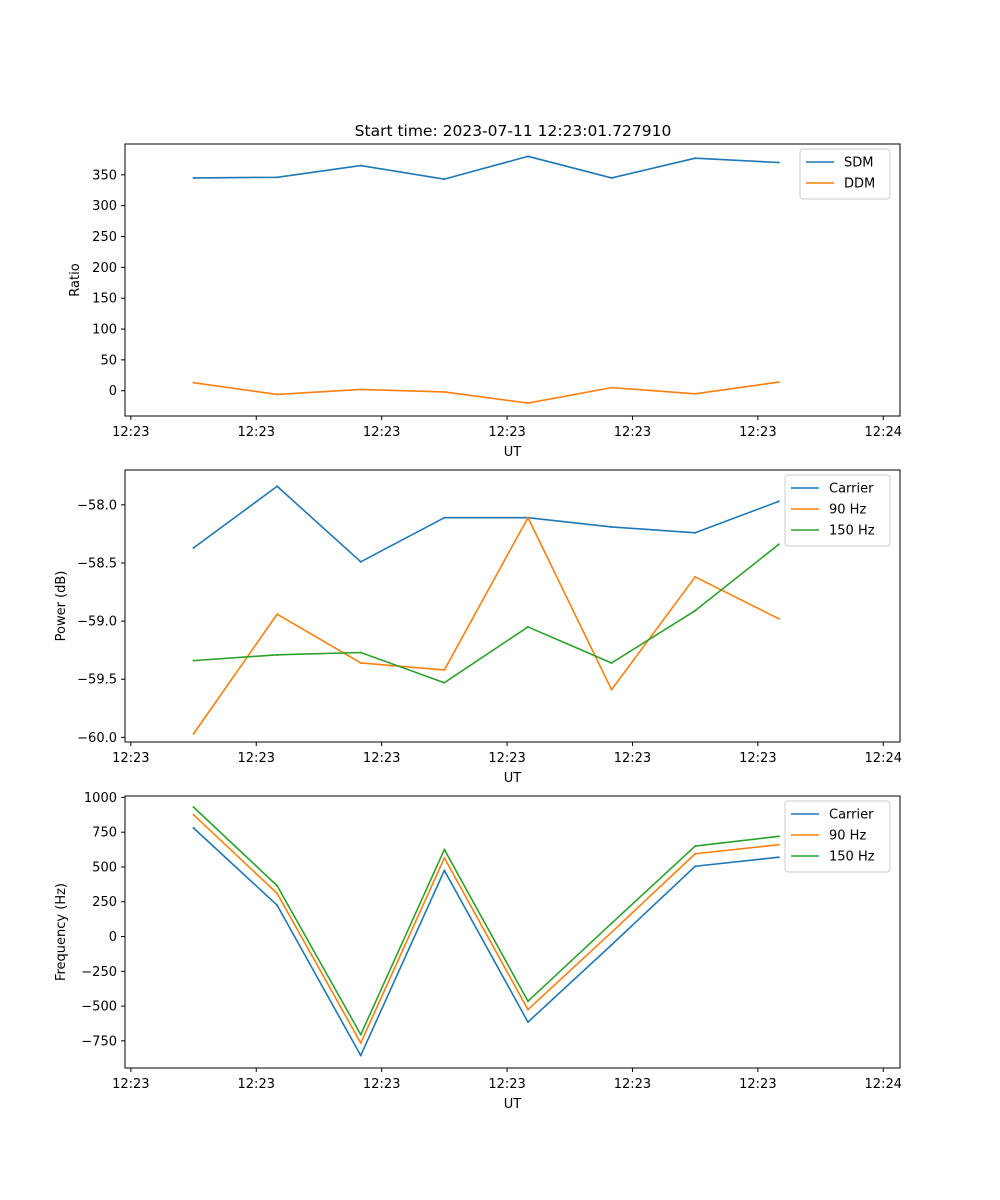  What do you see at coordinates (61, 932) in the screenshot?
I see `y-axis-label: Frequency (Hz)` at bounding box center [61, 932].